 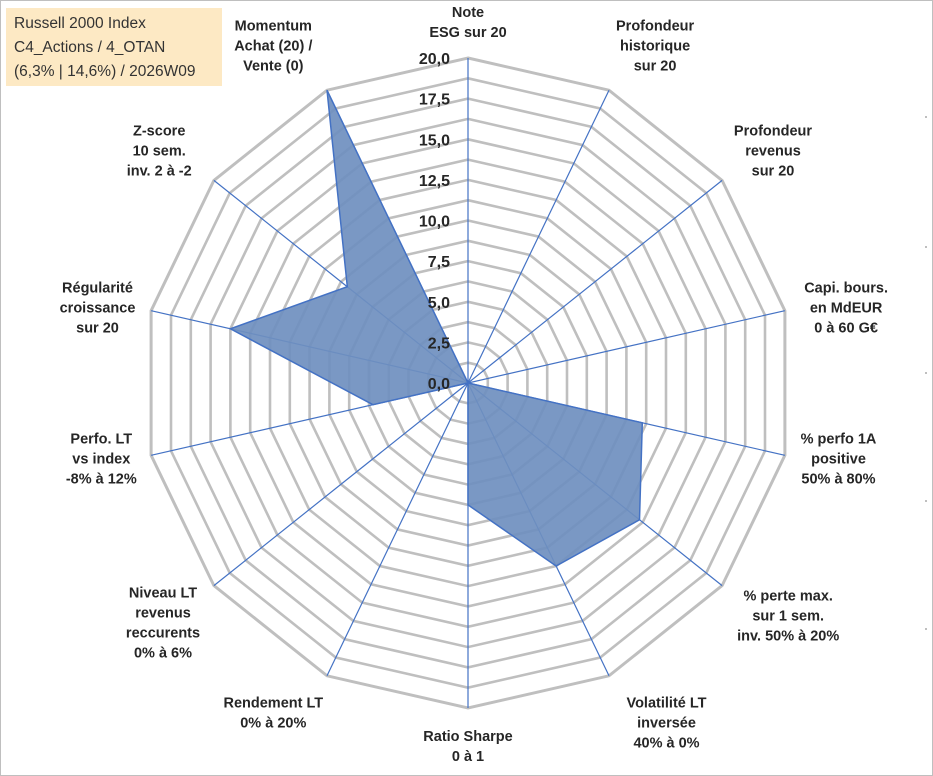 What do you see at coordinates (439, 262) in the screenshot?
I see `tick-label: 7,5` at bounding box center [439, 262].